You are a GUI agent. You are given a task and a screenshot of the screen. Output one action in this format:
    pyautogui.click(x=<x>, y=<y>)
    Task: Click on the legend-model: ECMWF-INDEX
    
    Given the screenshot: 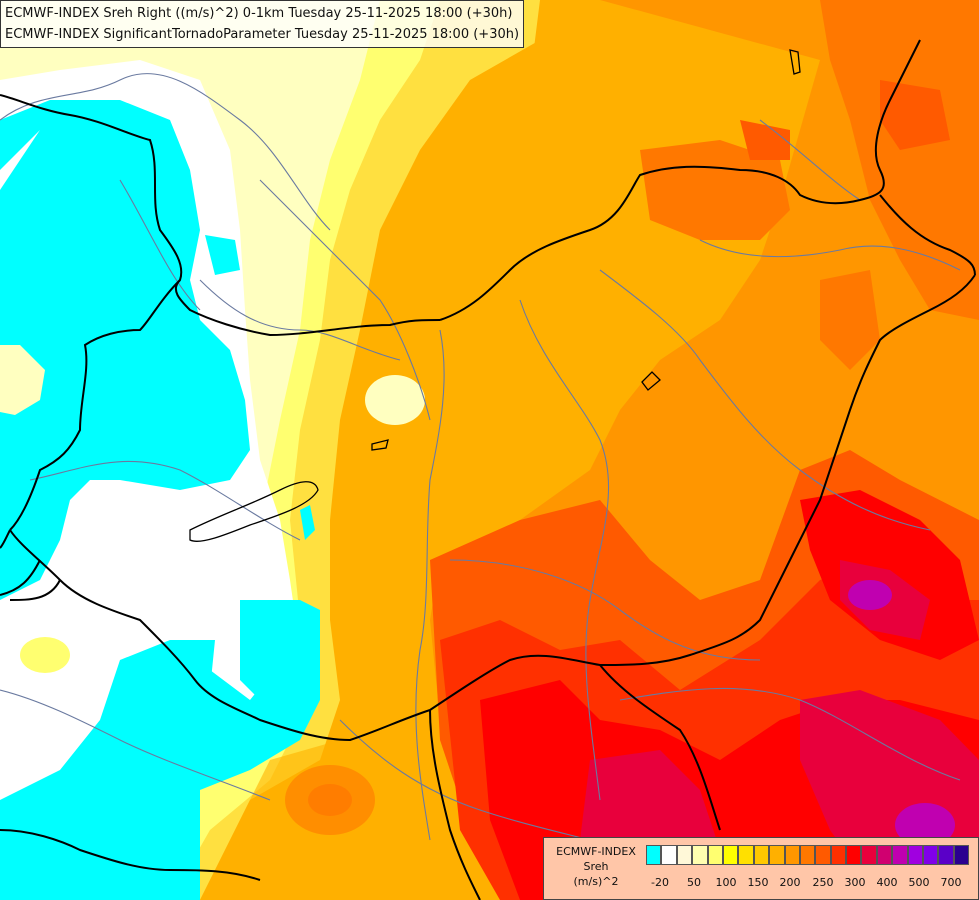 What is the action you would take?
    pyautogui.click(x=596, y=851)
    